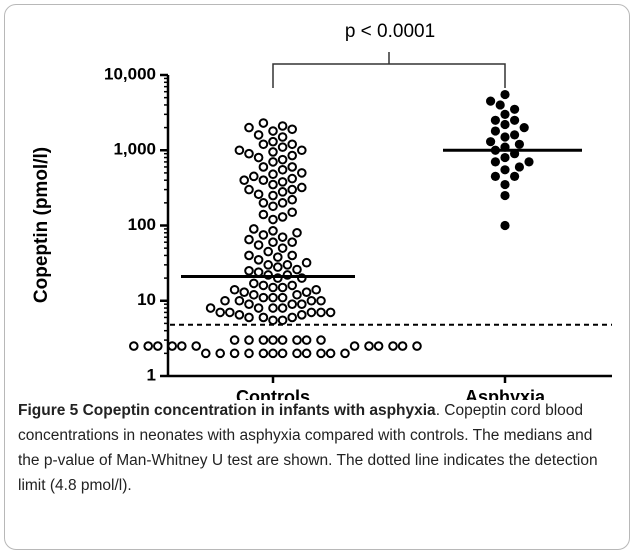  What do you see at coordinates (389, 70) in the screenshot?
I see `significance-bracket` at bounding box center [389, 70].